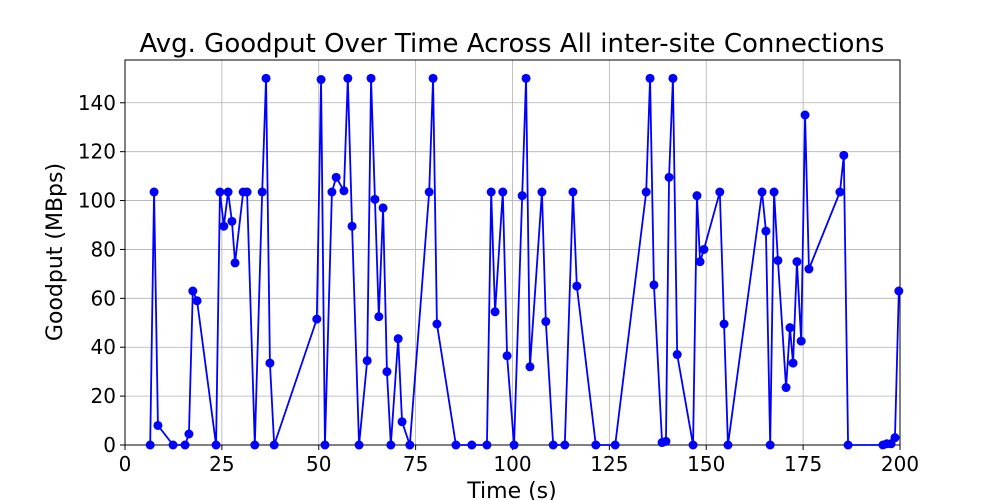  I want to click on x-tick-label: 125, so click(609, 464).